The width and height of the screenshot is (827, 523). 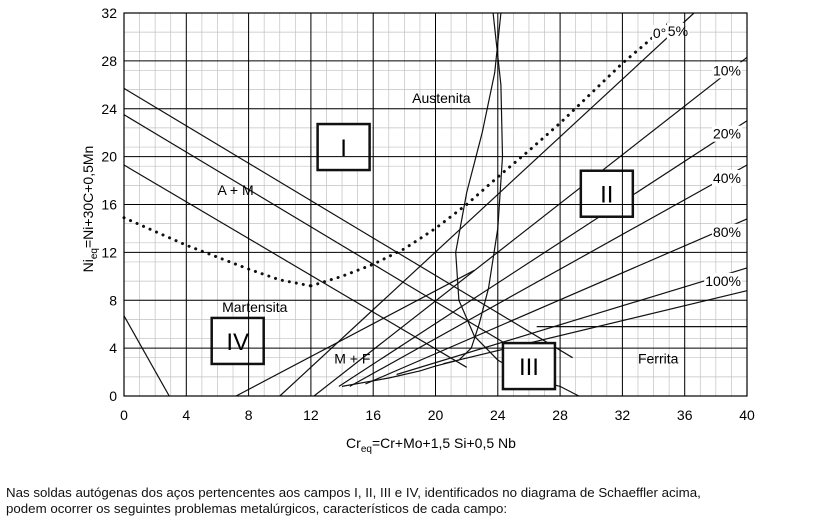 What do you see at coordinates (186, 415) in the screenshot?
I see `x-tick-label: 4` at bounding box center [186, 415].